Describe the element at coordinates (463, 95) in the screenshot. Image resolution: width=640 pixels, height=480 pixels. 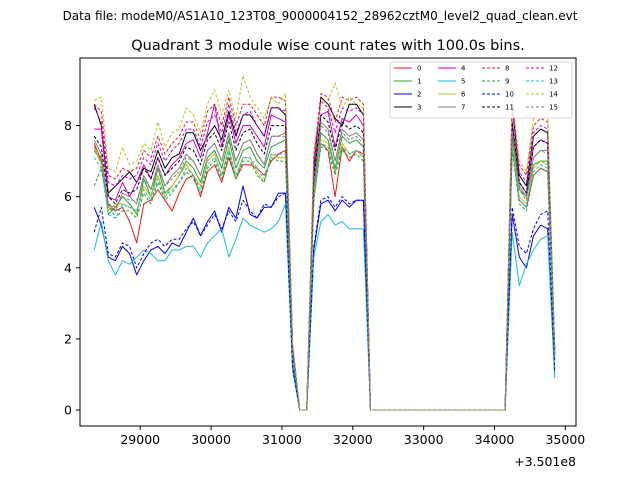
I see `legend-label-6: 6` at that location.